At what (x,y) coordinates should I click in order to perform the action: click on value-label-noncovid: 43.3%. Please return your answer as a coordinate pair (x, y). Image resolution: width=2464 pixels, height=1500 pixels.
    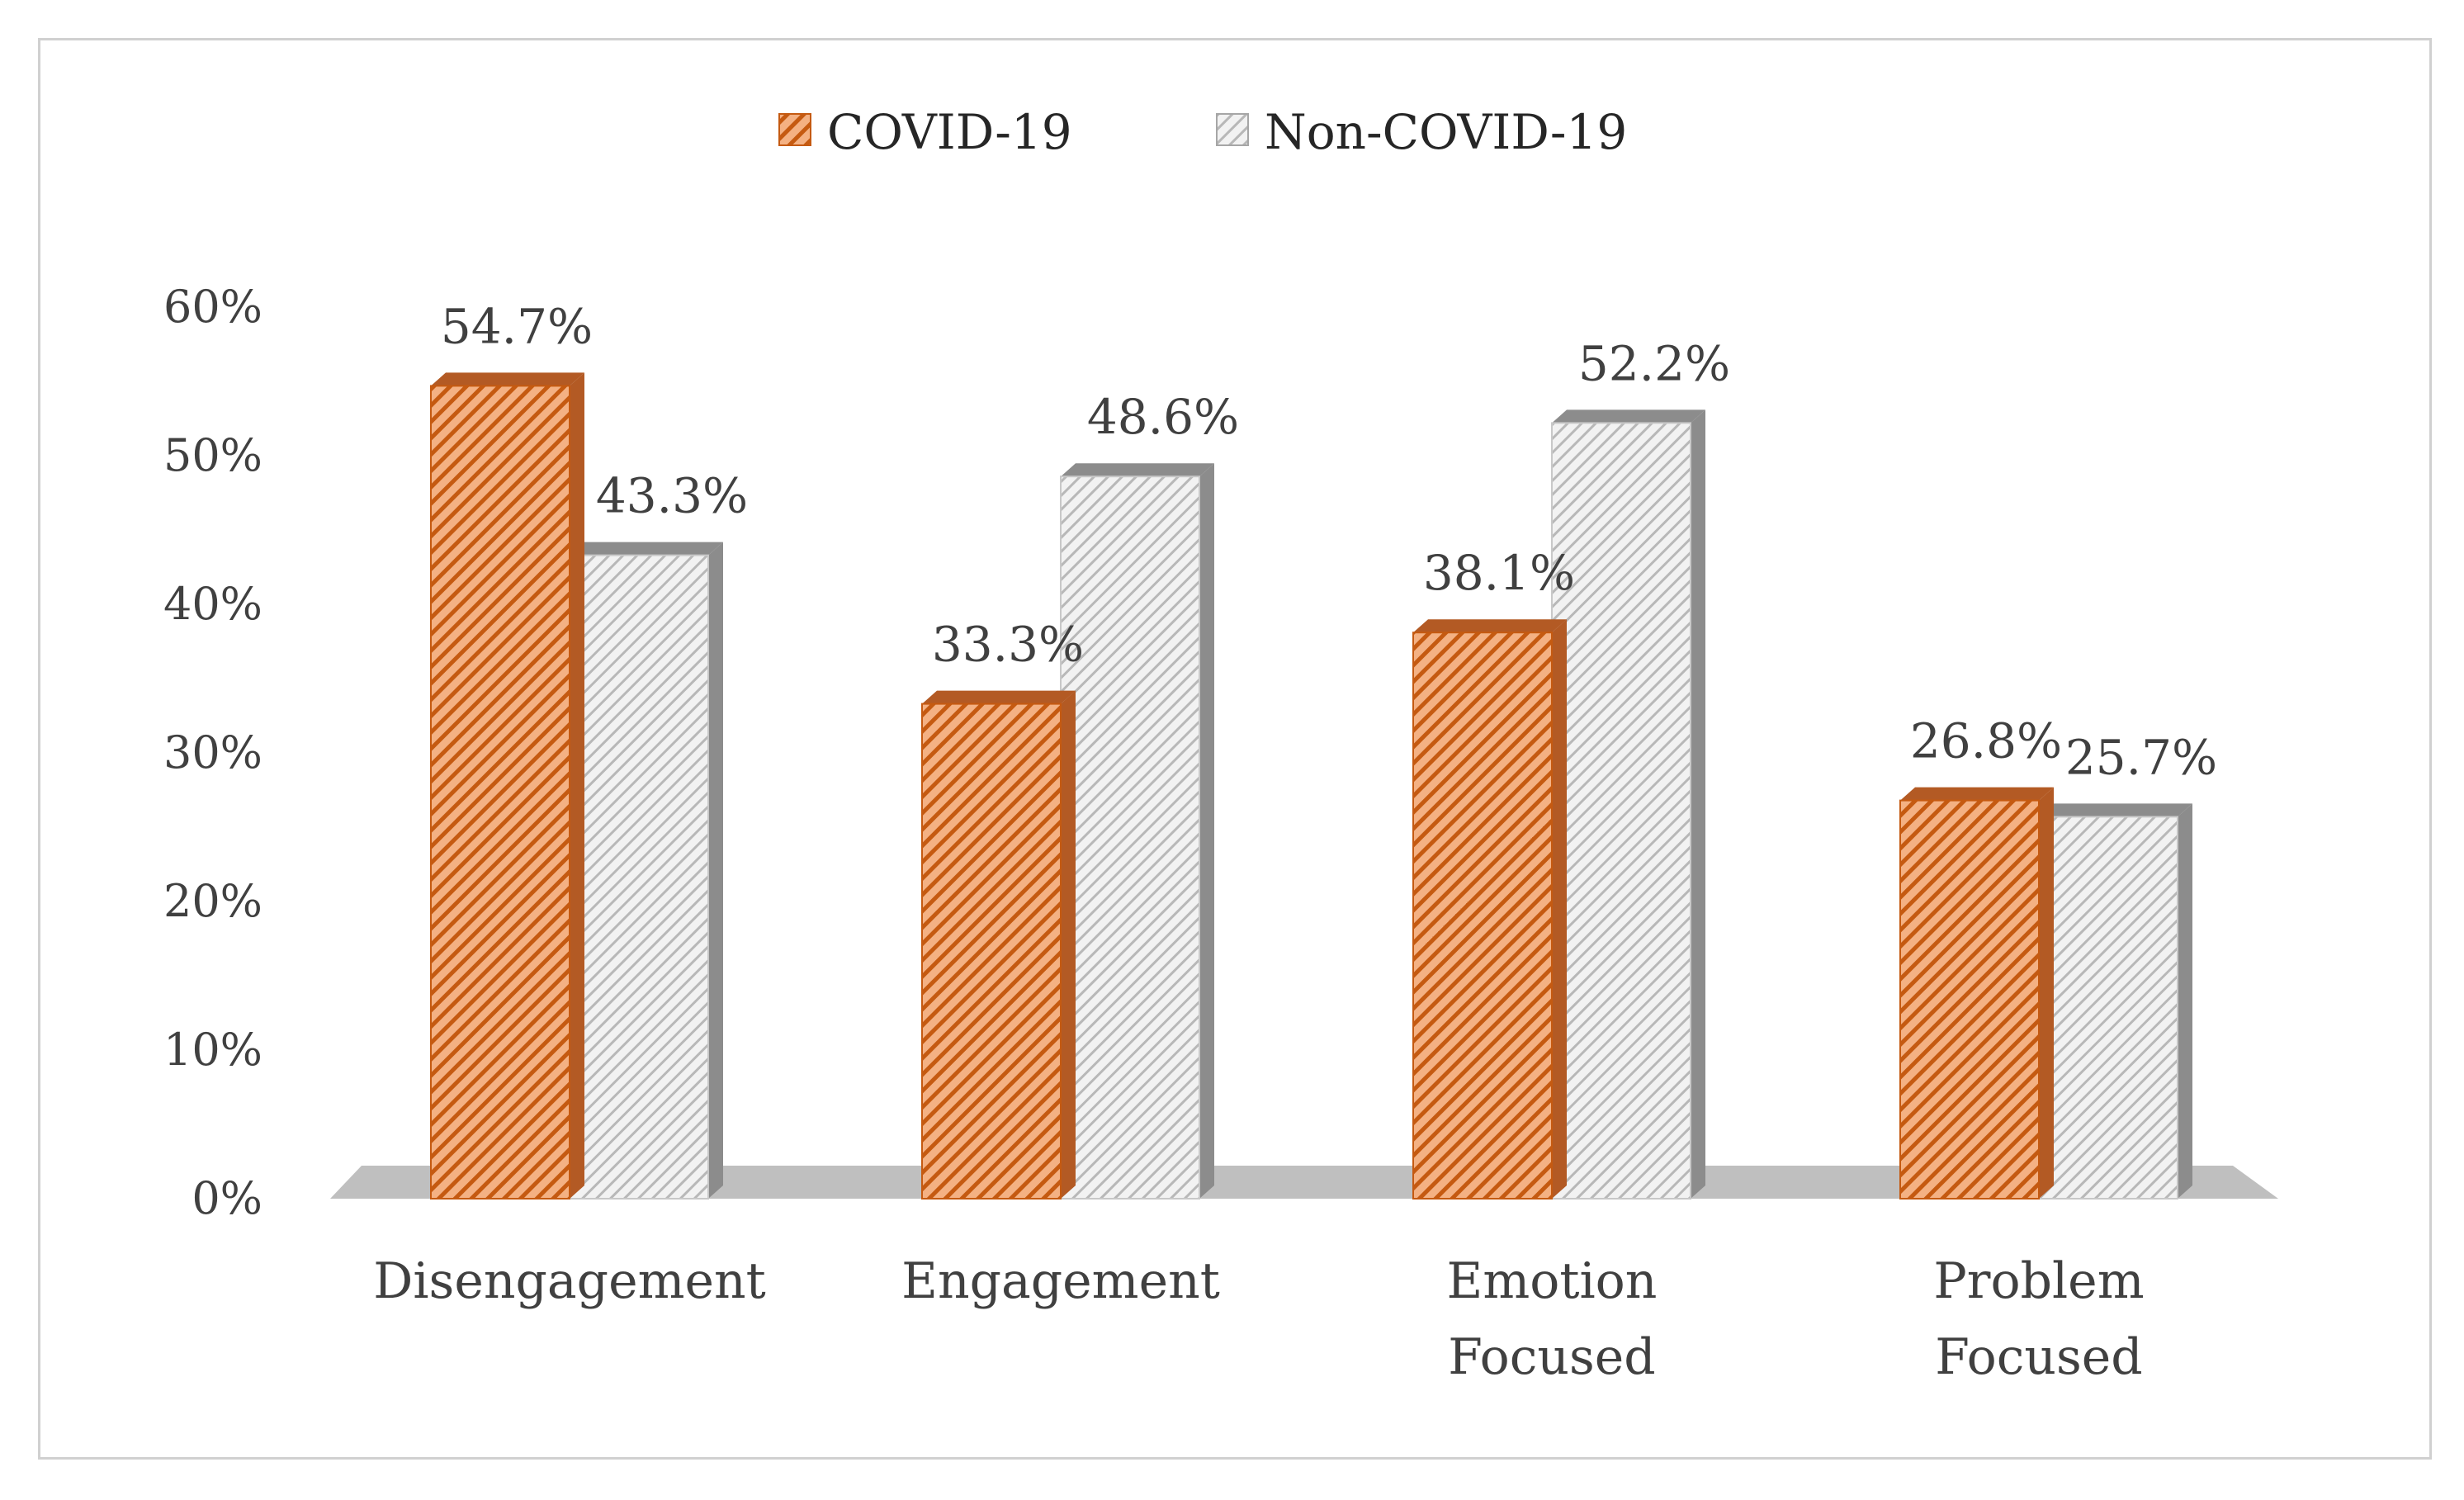
    Looking at the image, I should click on (672, 496).